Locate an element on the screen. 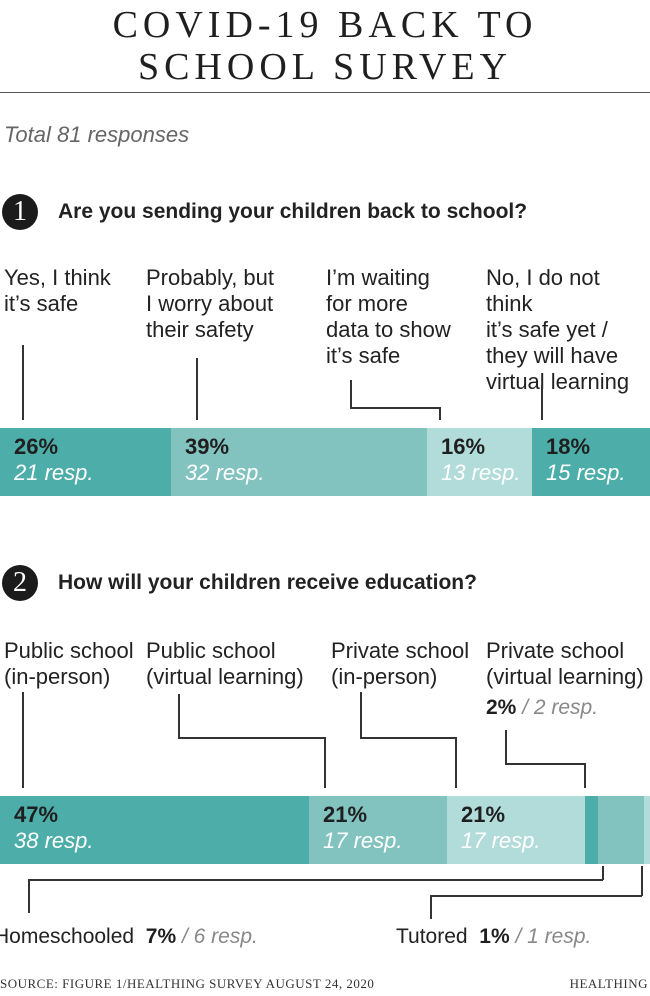  title-line-2: SCHOOL SURVEY is located at coordinates (325, 67).